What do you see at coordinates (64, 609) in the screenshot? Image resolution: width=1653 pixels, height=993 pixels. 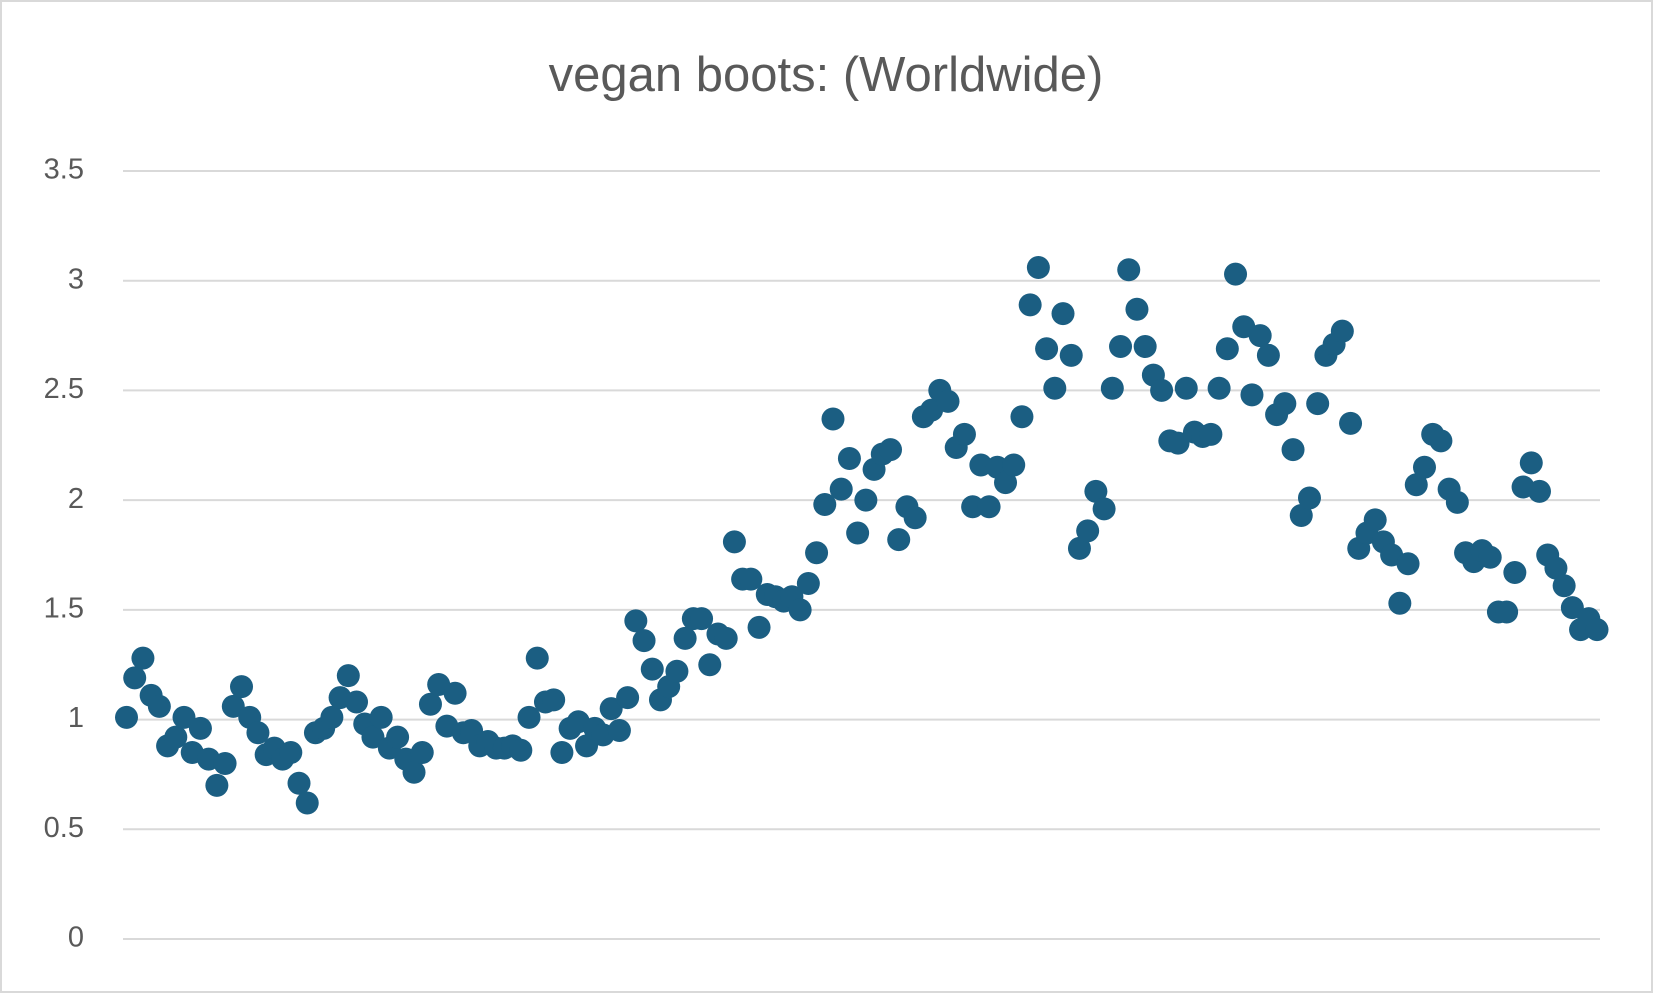 I see `y-tick-label: 1.5` at bounding box center [64, 609].